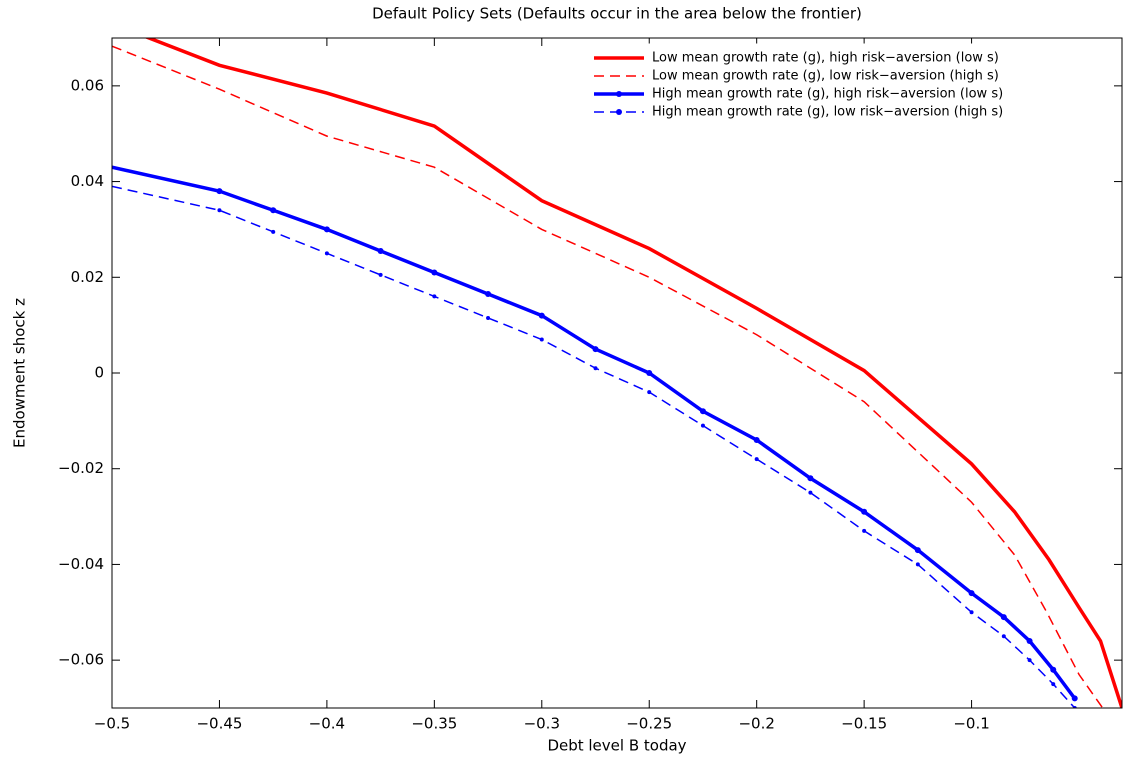 This screenshot has height=762, width=1135. I want to click on legend-box, so click(847, 89).